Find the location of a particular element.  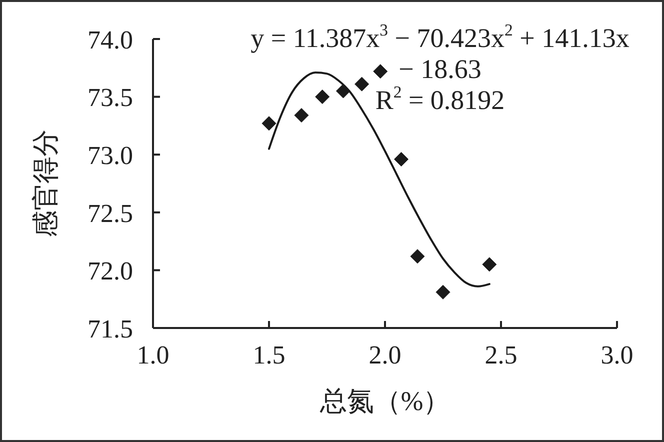

x-tick-label: 3.0 is located at coordinates (617, 355).